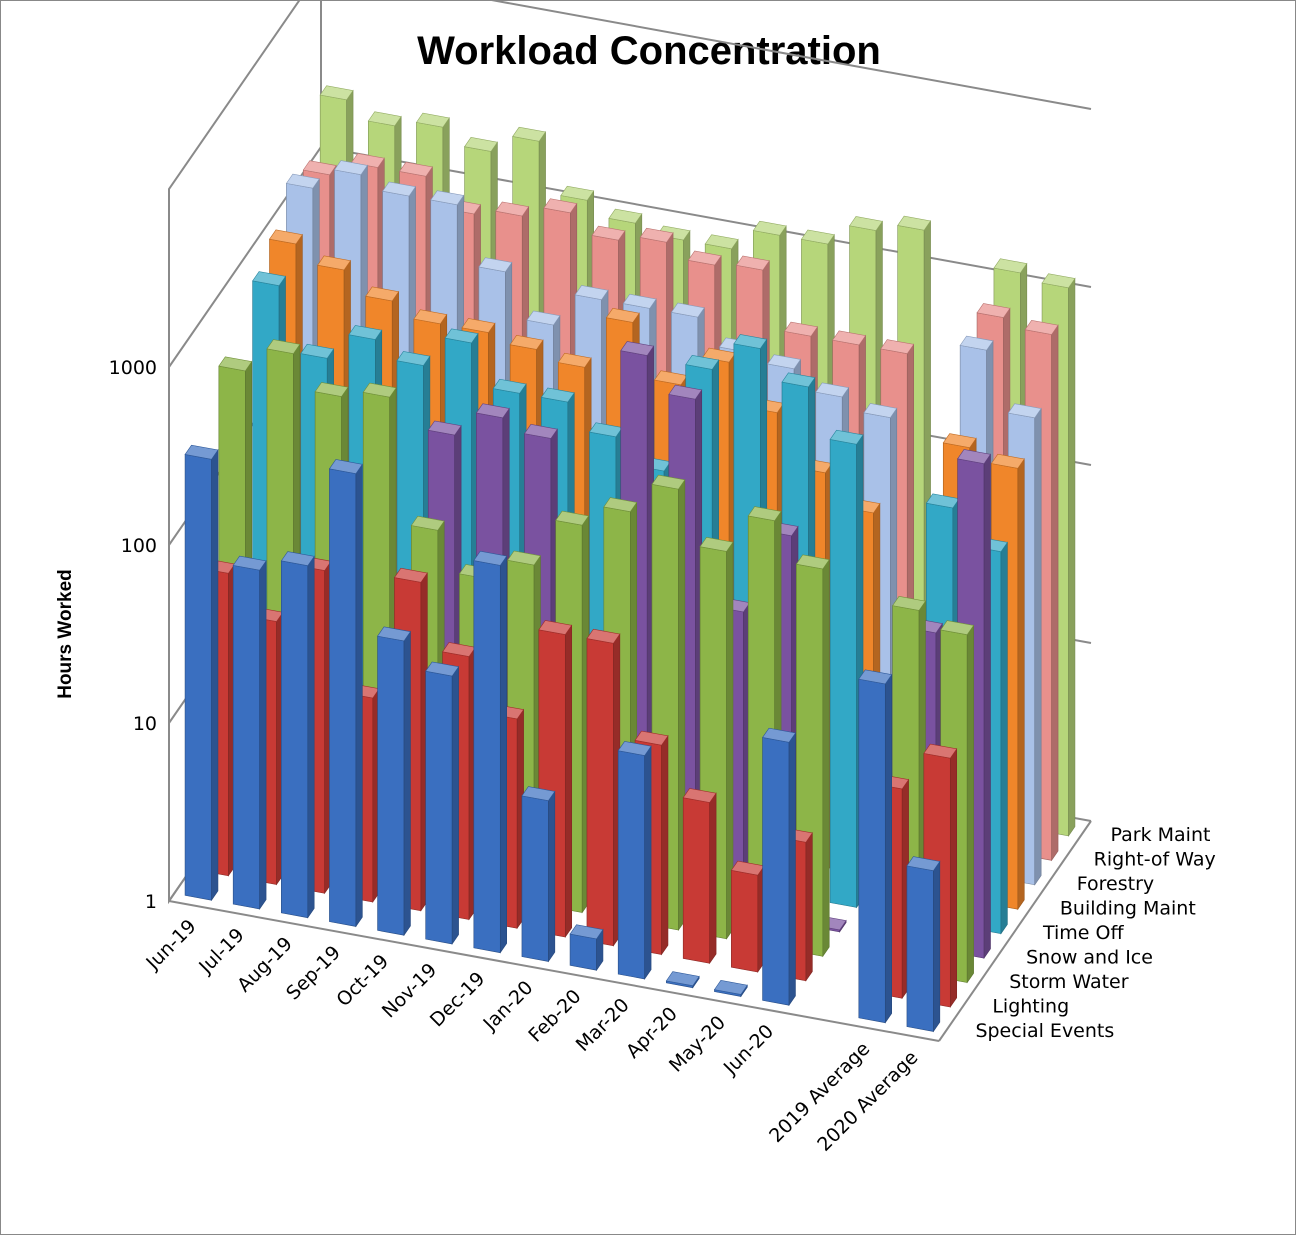  I want to click on series-label: Building Maint, so click(1128, 909).